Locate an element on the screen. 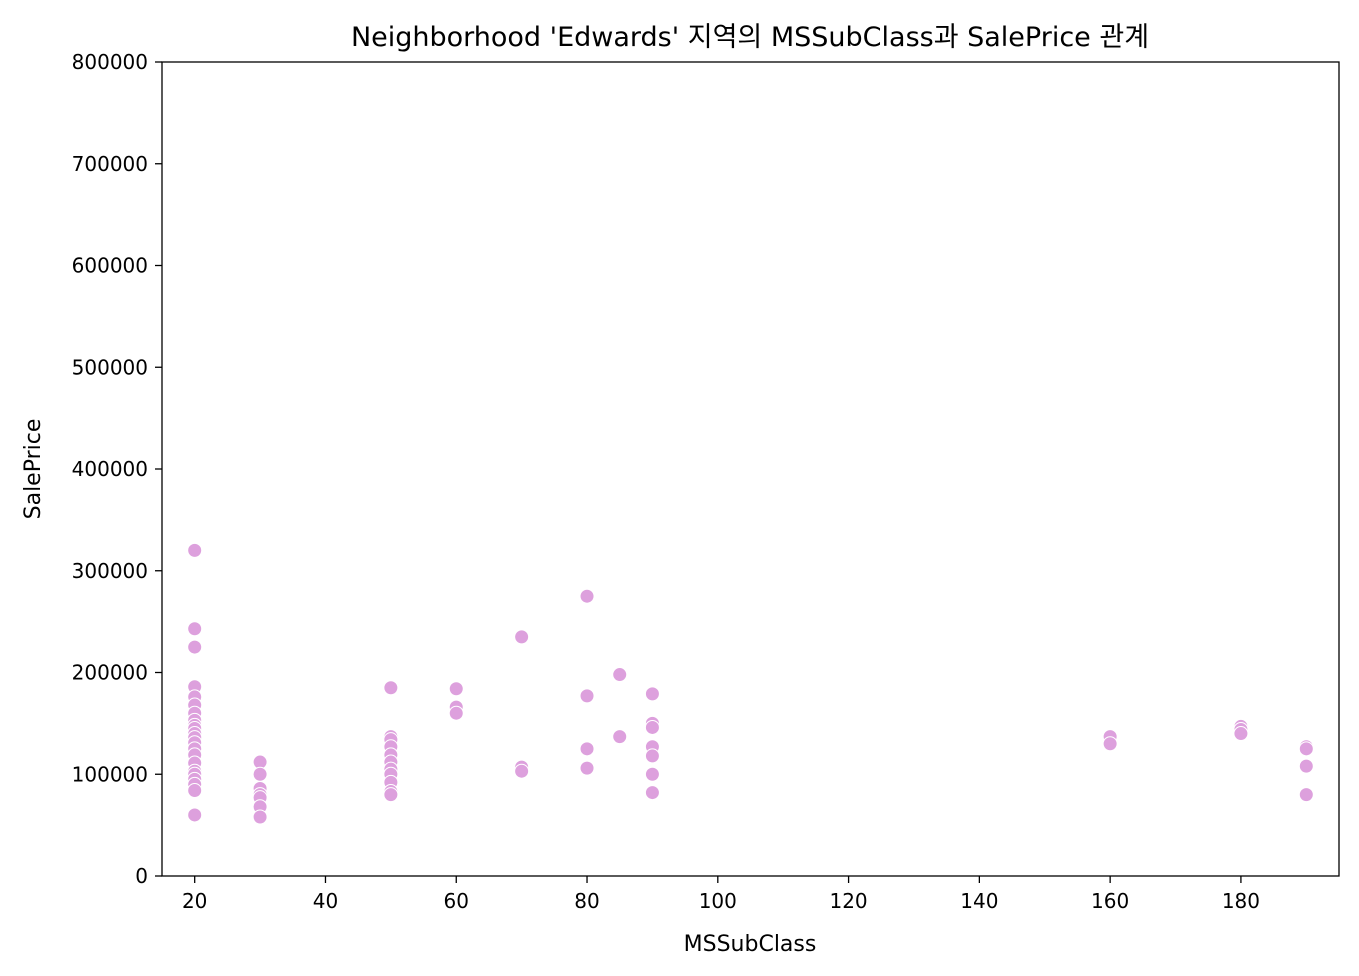 The height and width of the screenshot is (976, 1359). y-tick-label: 100000 is located at coordinates (110, 774).